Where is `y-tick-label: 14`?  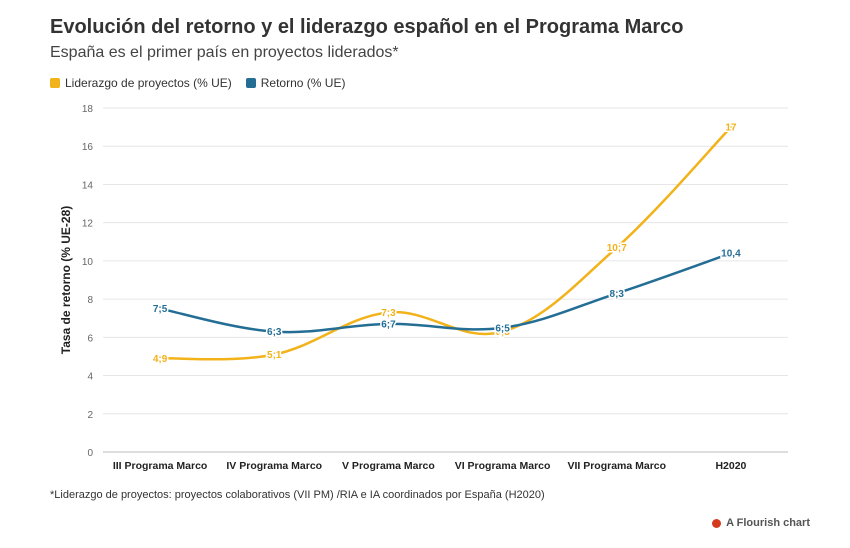 y-tick-label: 14 is located at coordinates (88, 185).